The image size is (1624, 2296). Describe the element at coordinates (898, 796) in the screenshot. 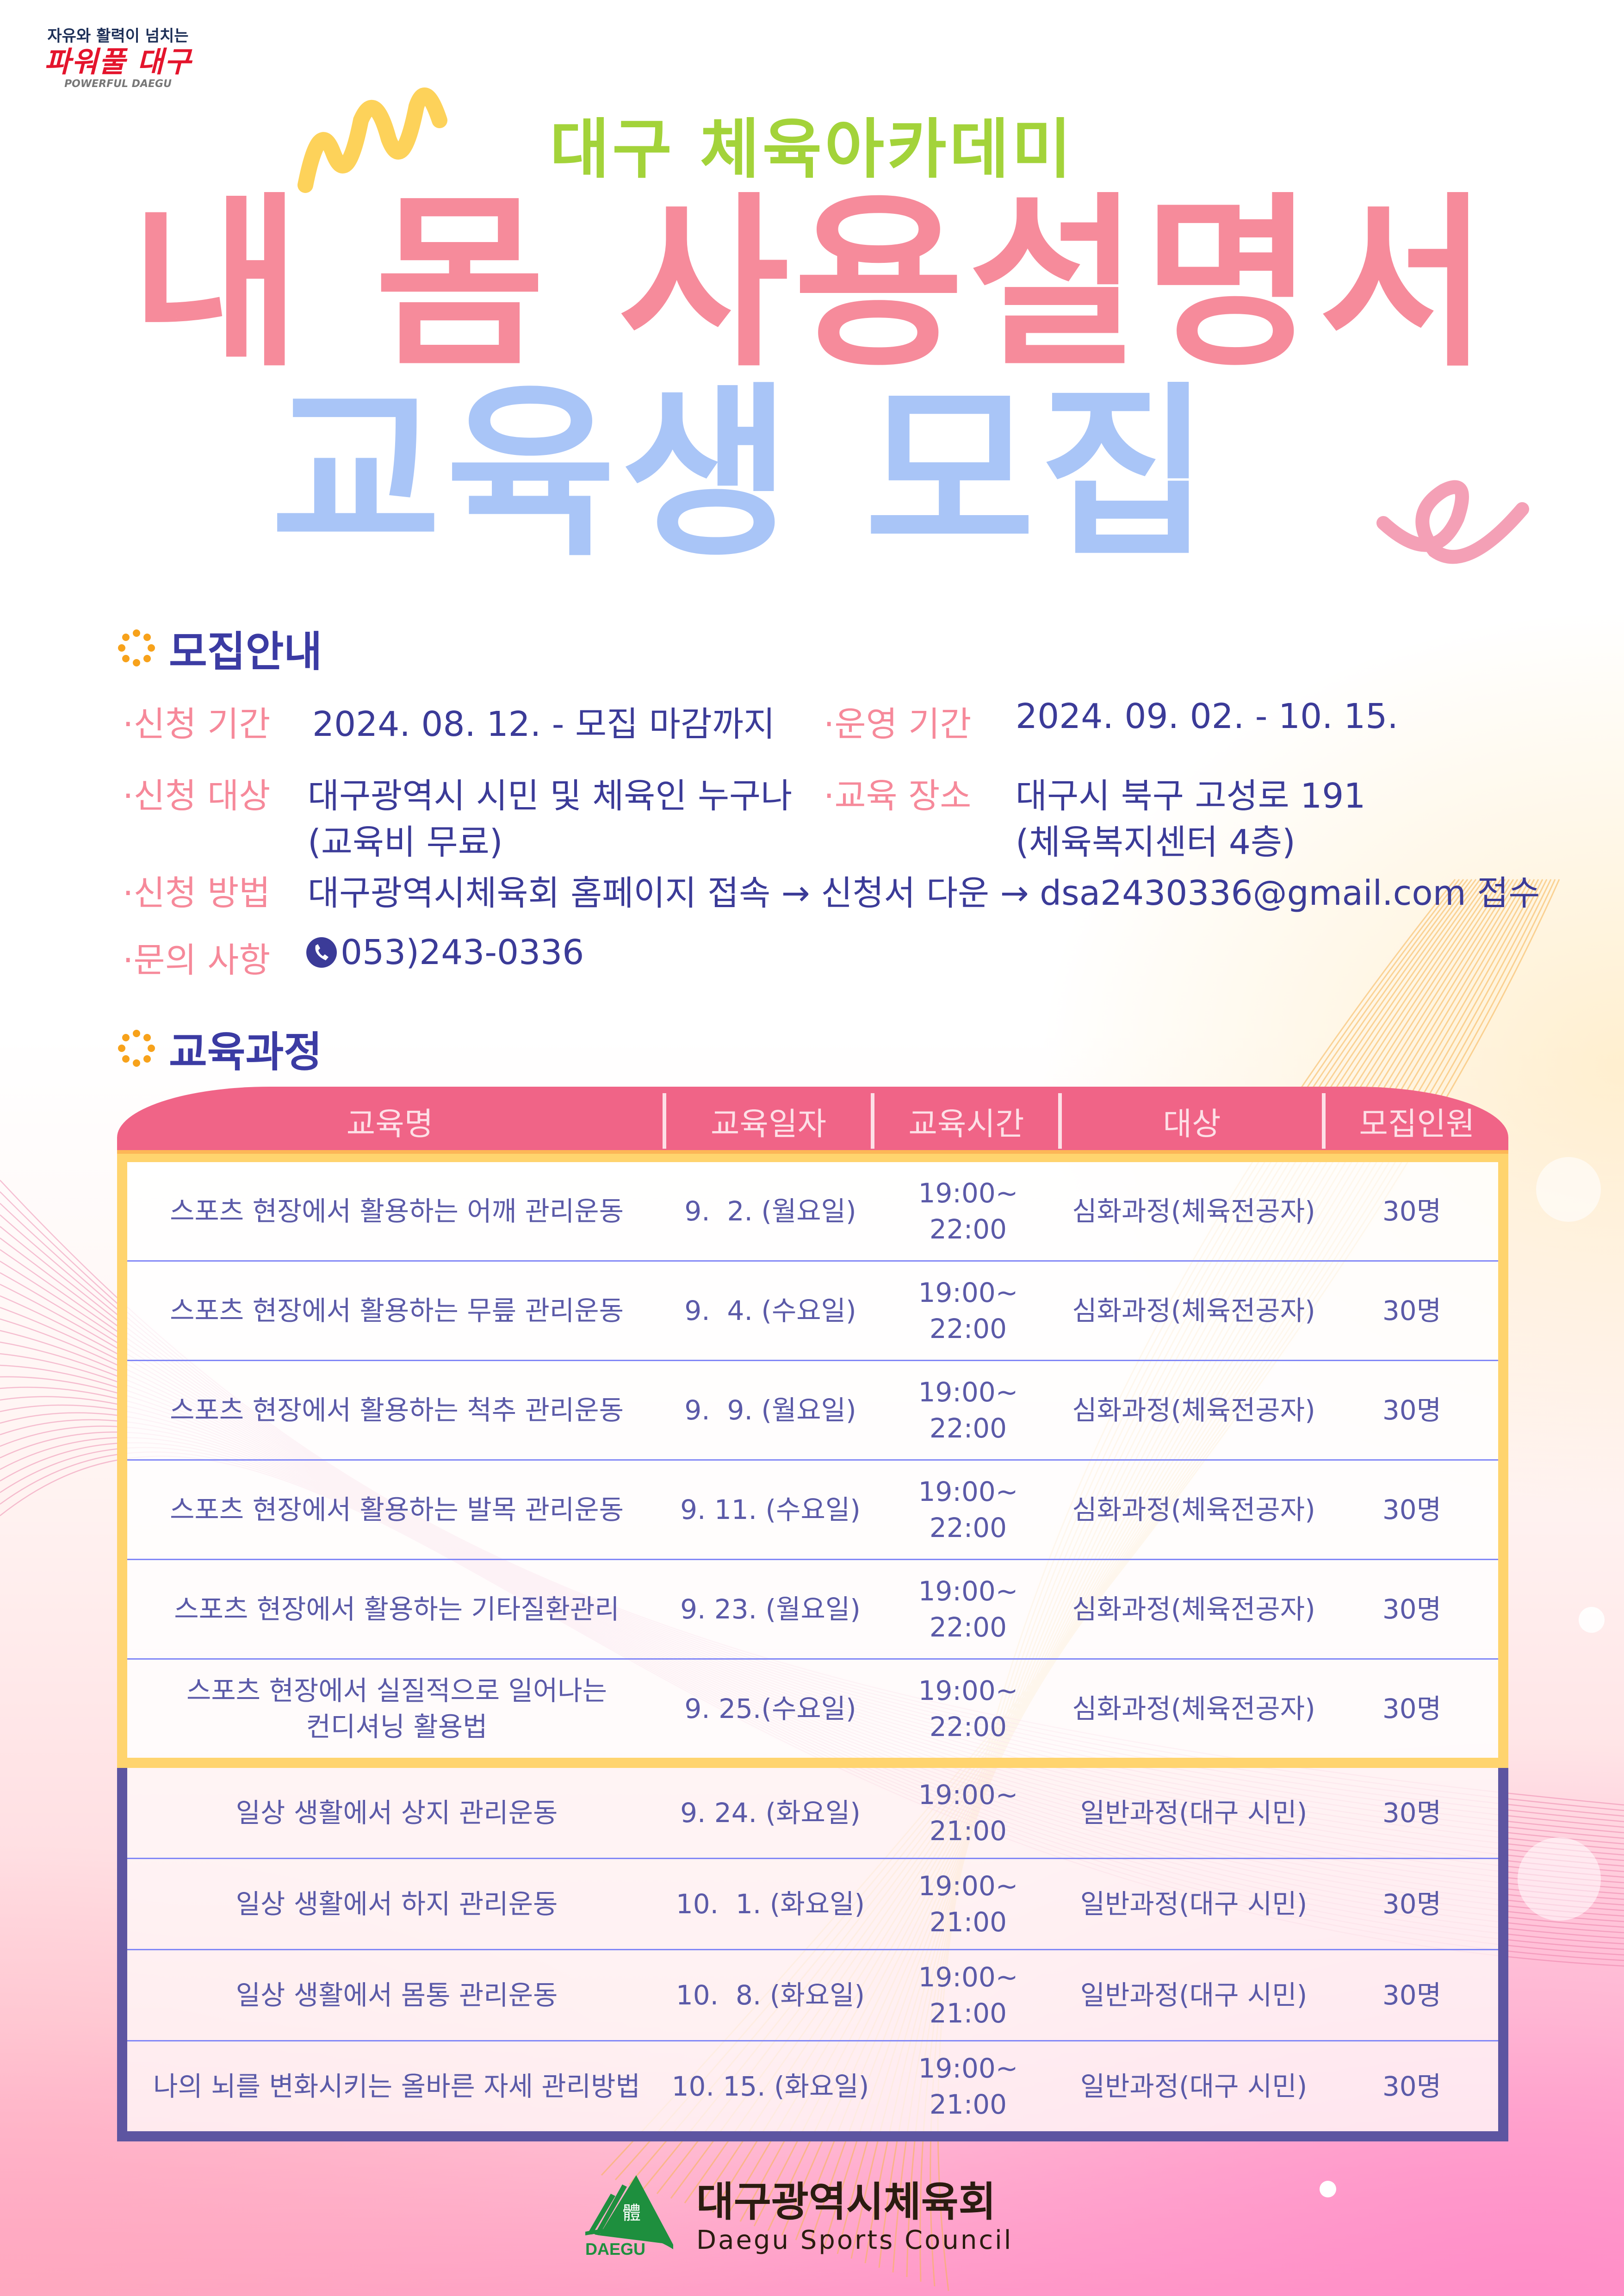

I see `info-label-text: ·교육 장소` at that location.